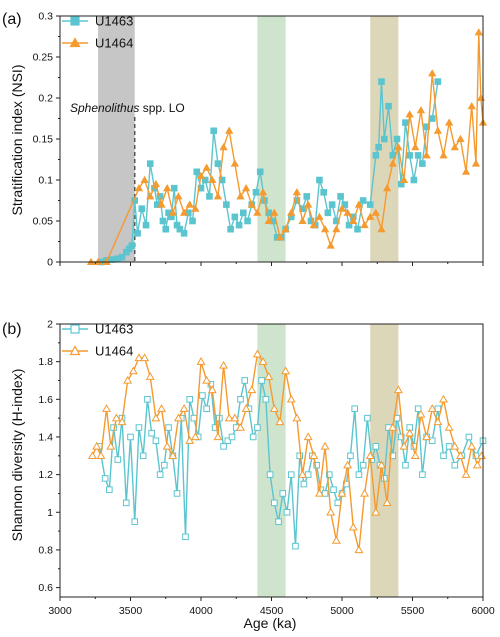  Describe the element at coordinates (12, 19) in the screenshot. I see `panel-a-label: (a)` at that location.